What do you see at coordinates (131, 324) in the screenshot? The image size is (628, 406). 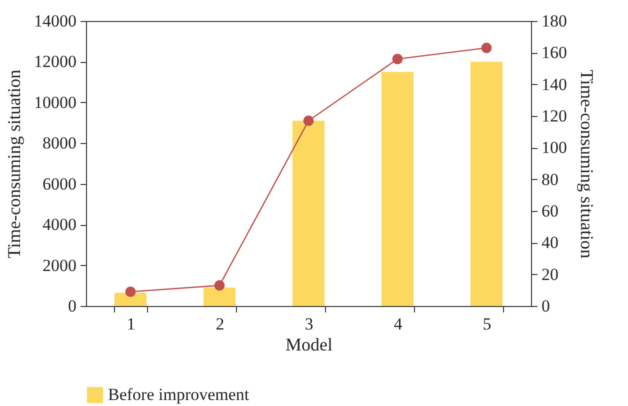 I see `x-tick-label: 1` at bounding box center [131, 324].